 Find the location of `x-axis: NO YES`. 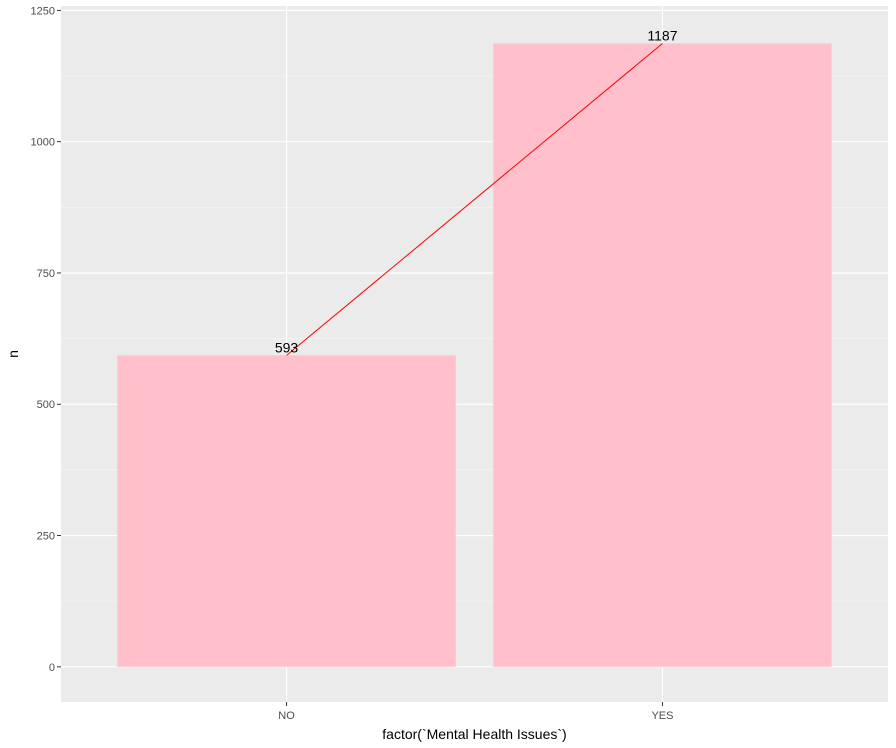

x-axis: NO YES is located at coordinates (475, 712).